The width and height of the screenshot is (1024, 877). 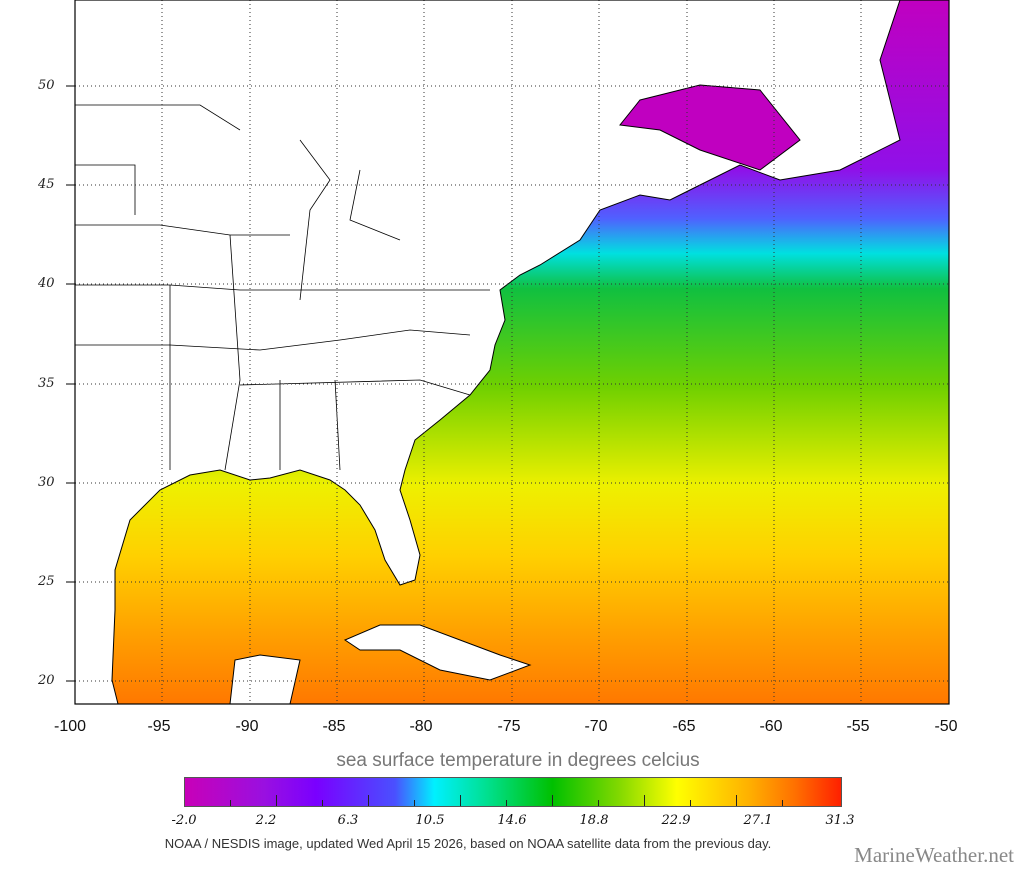 What do you see at coordinates (421, 726) in the screenshot?
I see `lon-label: -80` at bounding box center [421, 726].